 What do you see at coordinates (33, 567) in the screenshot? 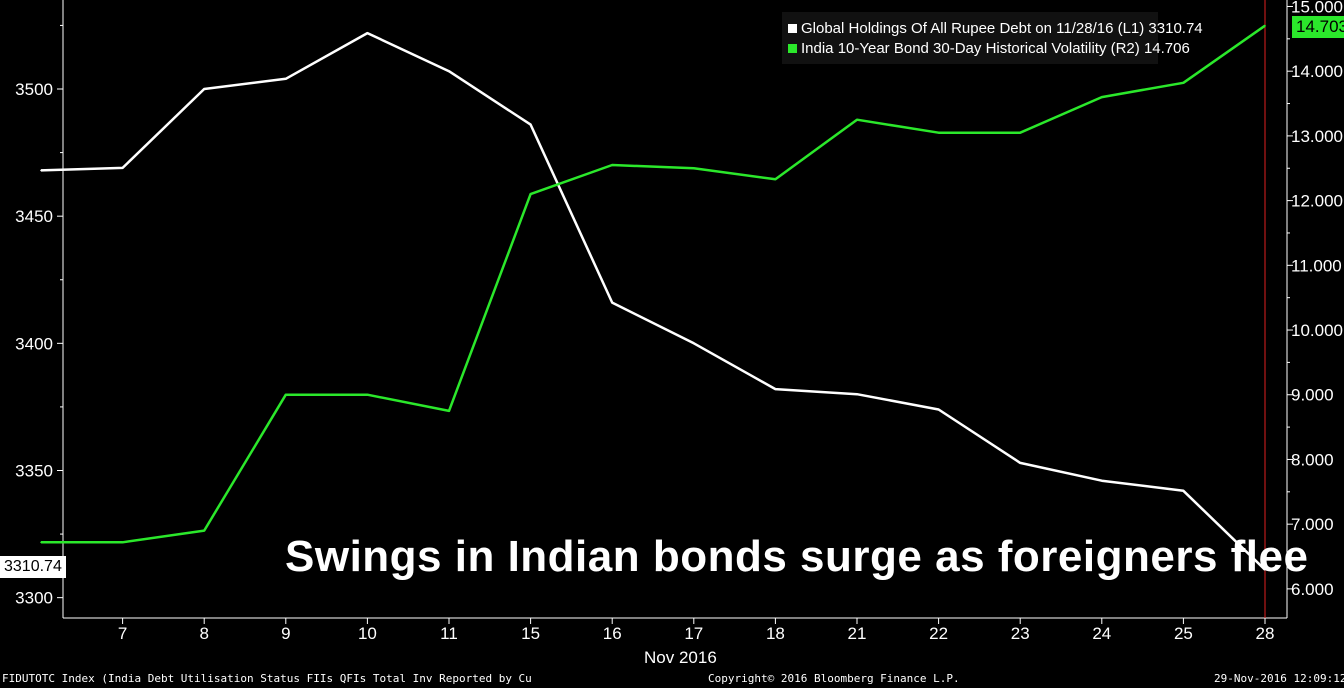
I see `left-last-value-badge: 3310.74` at bounding box center [33, 567].